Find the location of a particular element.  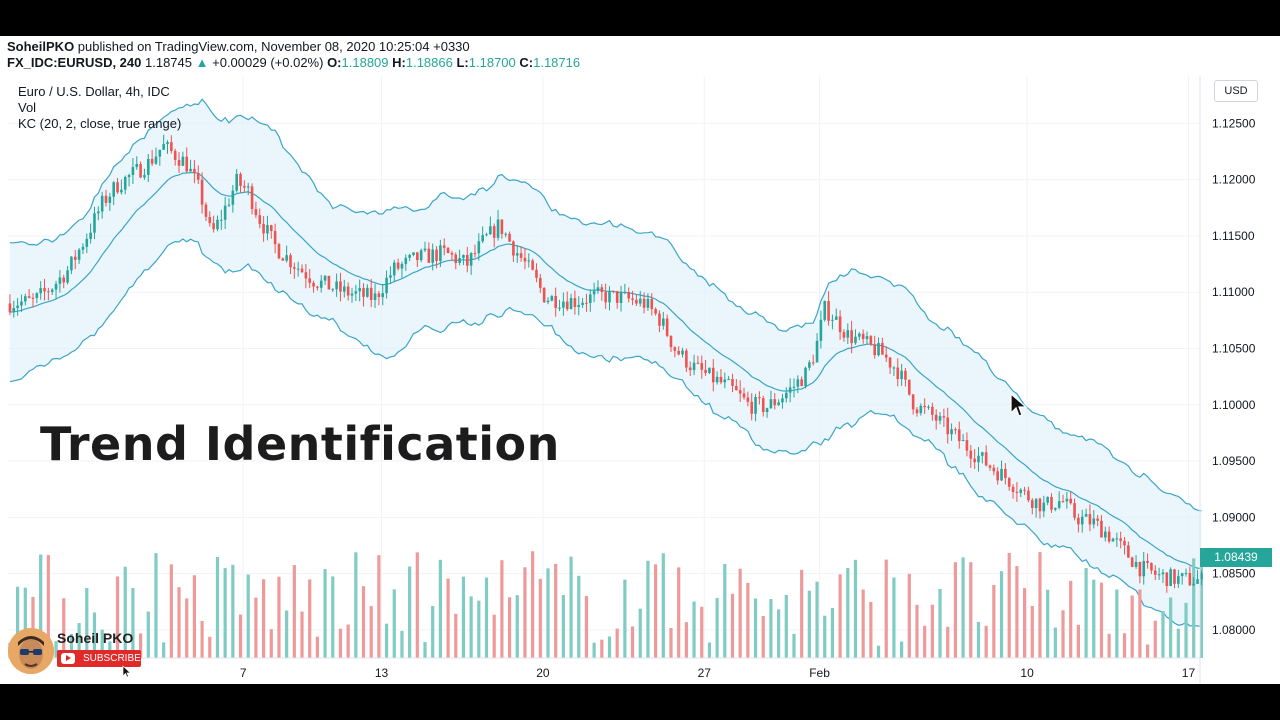

channel-avatar is located at coordinates (31, 651).